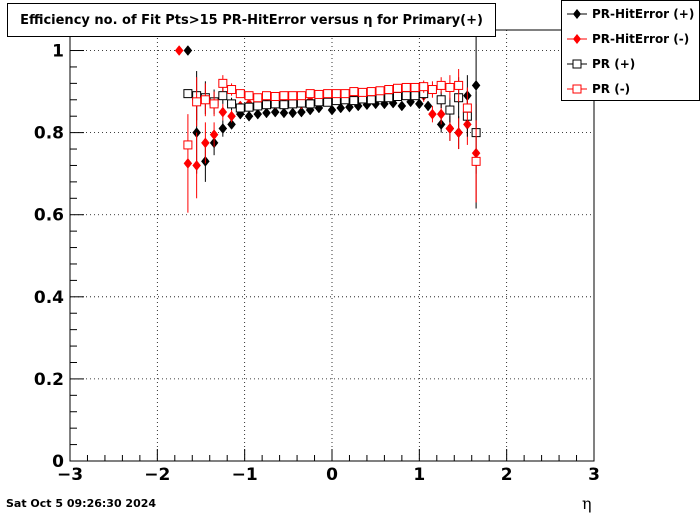 This screenshot has height=514, width=700. Describe the element at coordinates (611, 89) in the screenshot. I see `legend-label: PR (-)` at that location.